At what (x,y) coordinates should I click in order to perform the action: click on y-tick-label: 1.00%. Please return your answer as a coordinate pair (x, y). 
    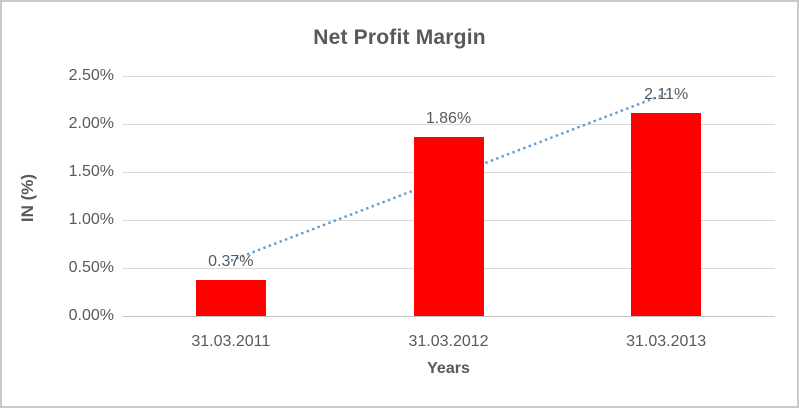
    Looking at the image, I should click on (91, 219).